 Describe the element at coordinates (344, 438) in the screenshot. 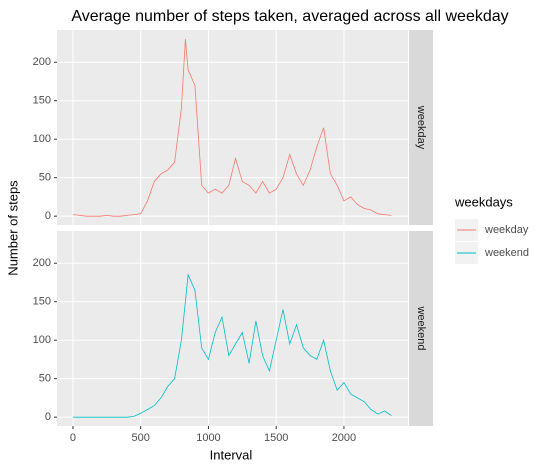

I see `x-tick-label: 2000` at that location.